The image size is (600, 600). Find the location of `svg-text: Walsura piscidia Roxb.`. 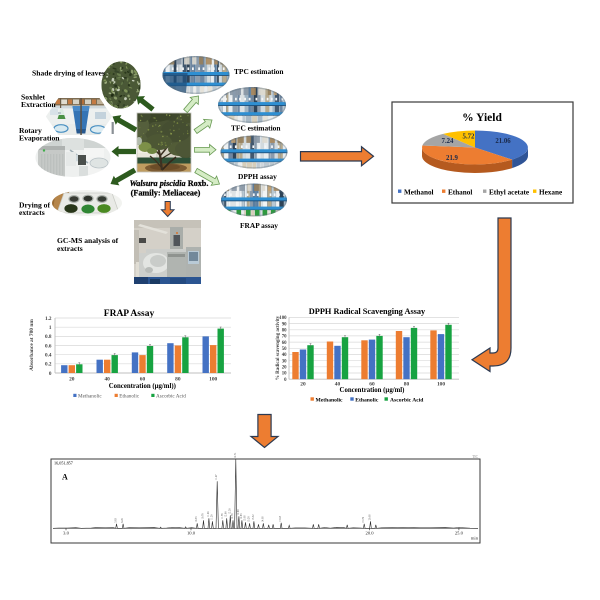

svg-text: Walsura piscidia Roxb. is located at coordinates (169, 183).